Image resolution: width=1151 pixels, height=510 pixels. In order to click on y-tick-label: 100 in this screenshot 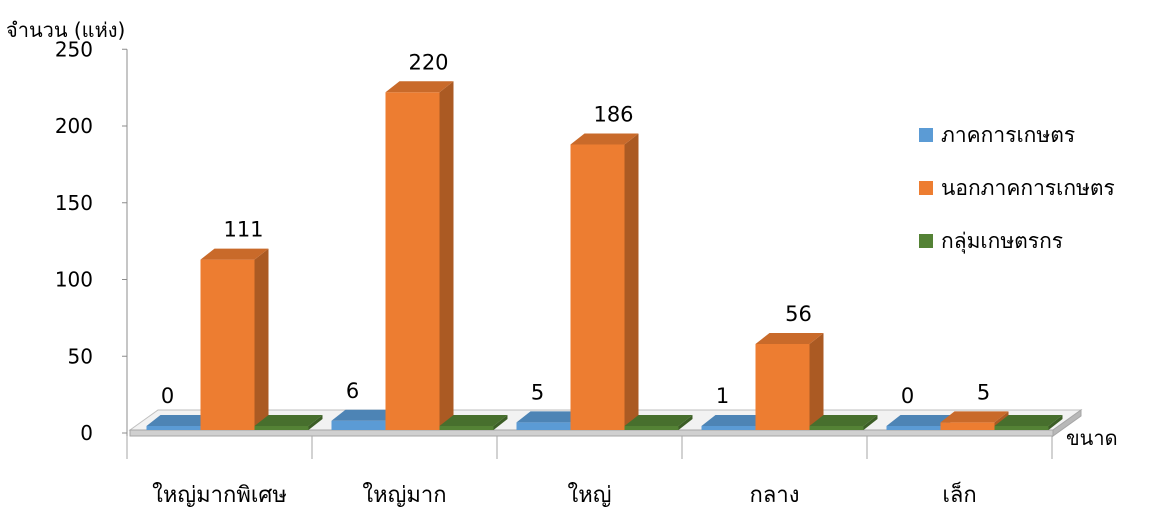, I will do `click(74, 280)`.